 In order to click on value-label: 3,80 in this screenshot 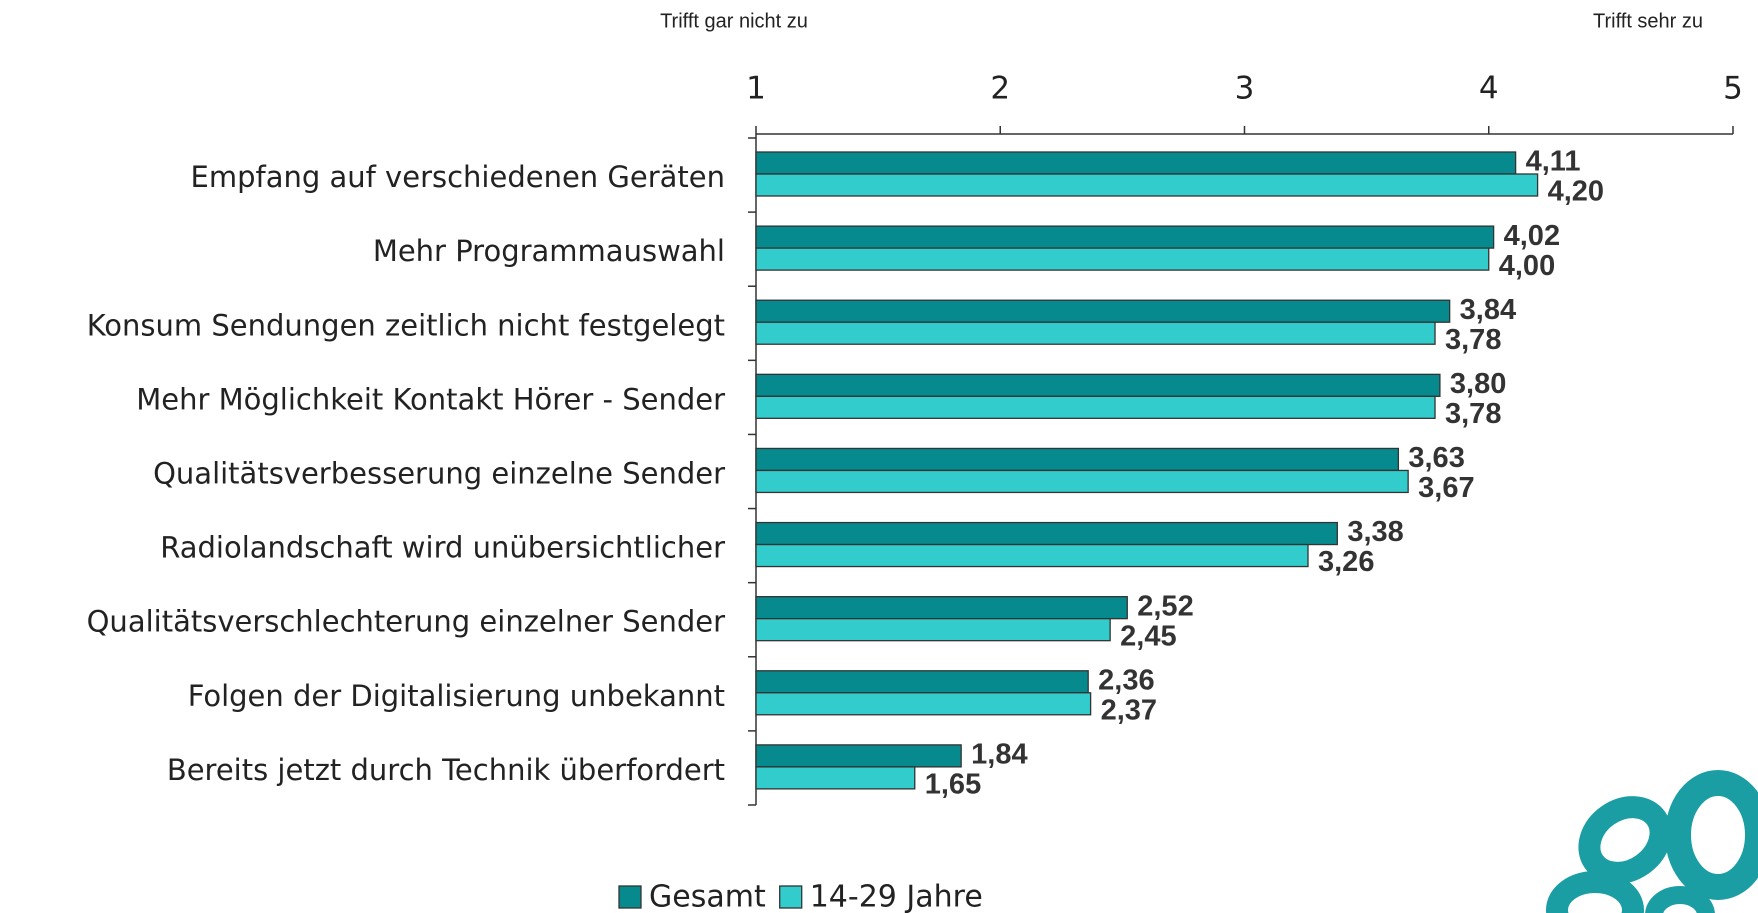, I will do `click(1478, 384)`.